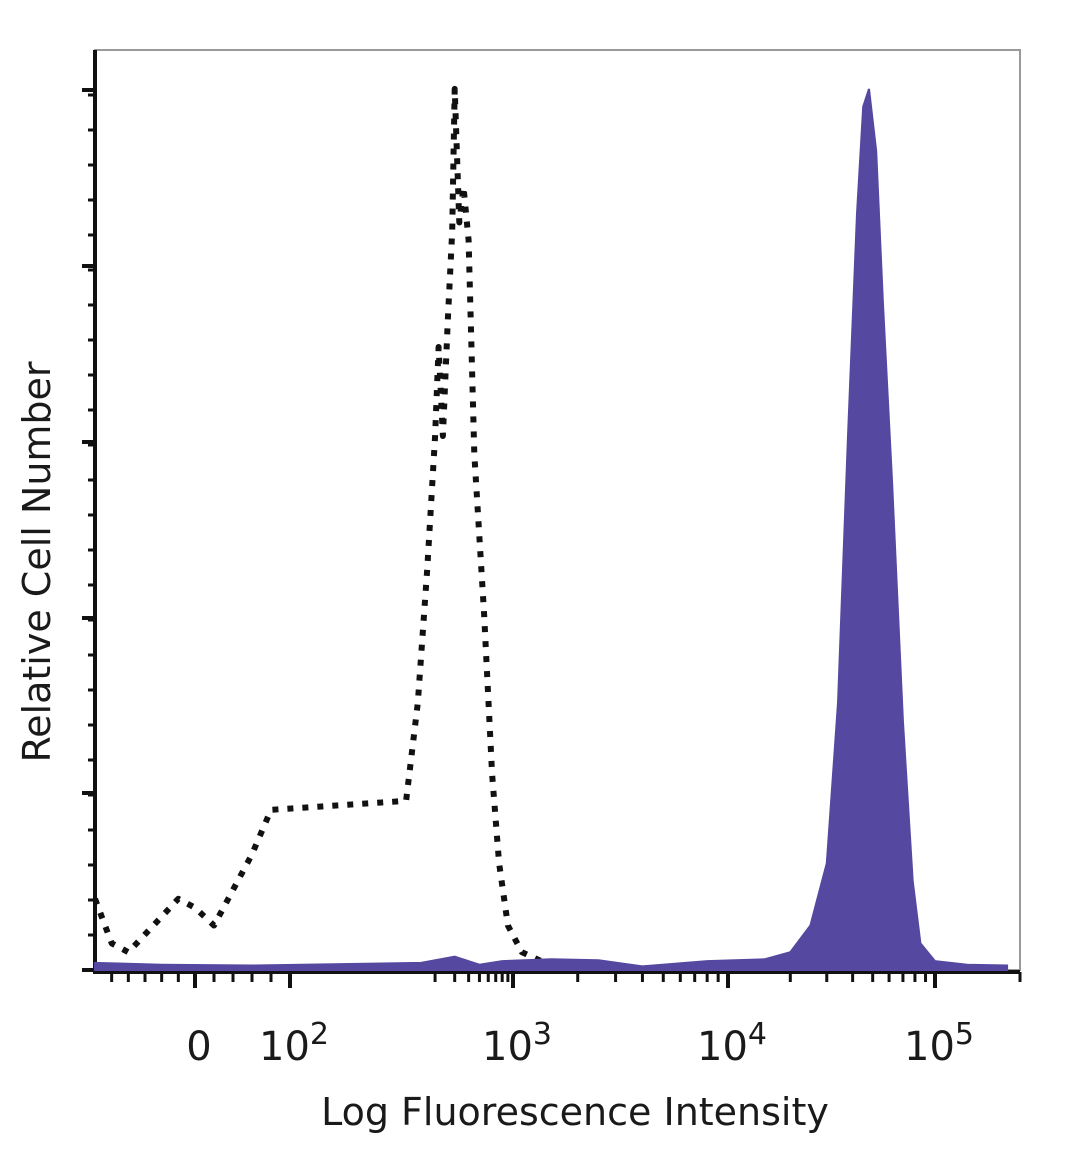 This screenshot has height=1169, width=1080. Describe the element at coordinates (88, 530) in the screenshot. I see `y-axis-ticks` at that location.